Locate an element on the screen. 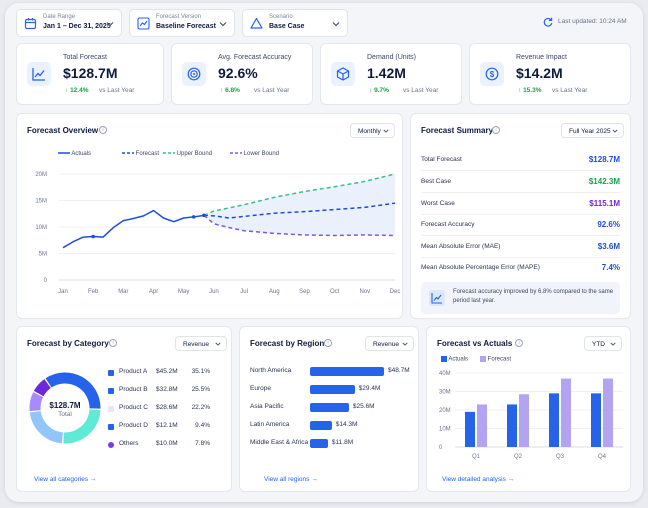 The image size is (648, 508). summary-row: Total Forecast $128.7M is located at coordinates (520, 160).